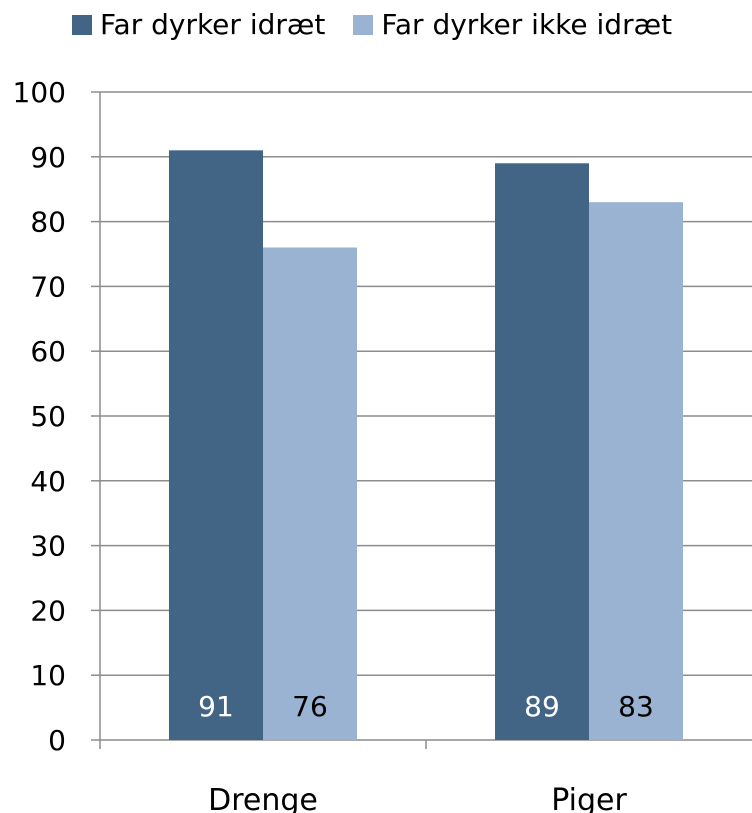 Image resolution: width=752 pixels, height=813 pixels. What do you see at coordinates (216, 445) in the screenshot?
I see `bar-1-drenge` at bounding box center [216, 445].